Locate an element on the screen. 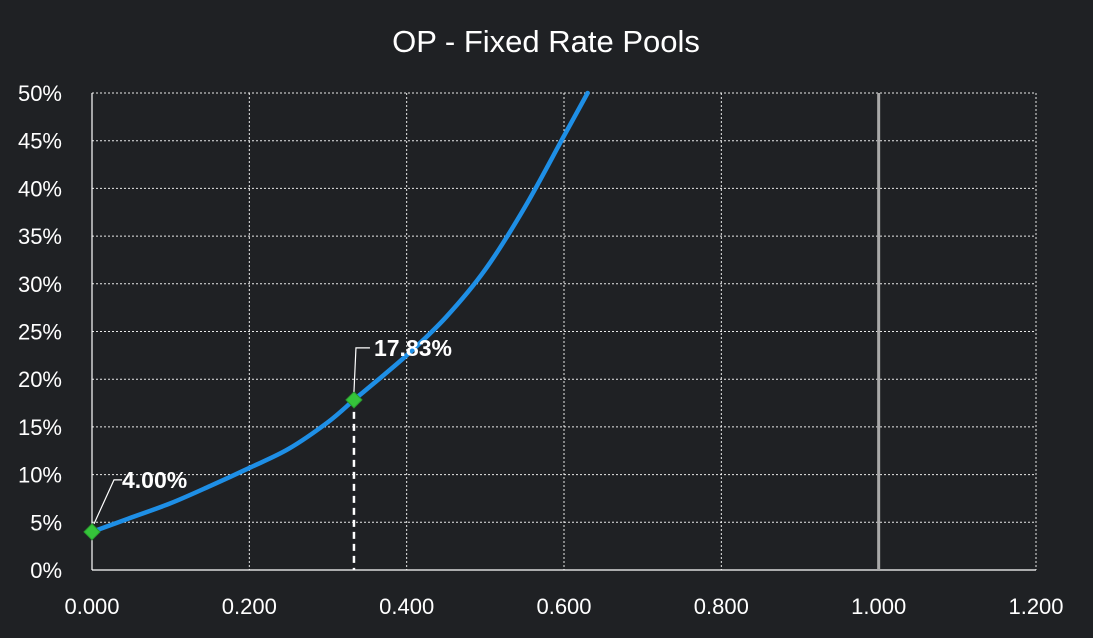  y-tick-label: 15% is located at coordinates (40, 427).